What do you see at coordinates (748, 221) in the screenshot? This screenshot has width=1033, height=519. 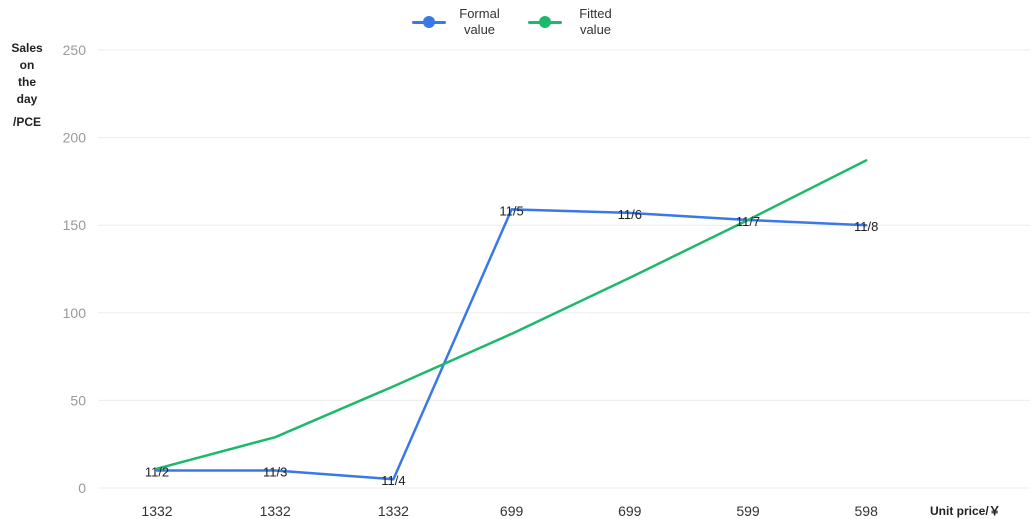 I see `point-label-5: 11/7` at bounding box center [748, 221].